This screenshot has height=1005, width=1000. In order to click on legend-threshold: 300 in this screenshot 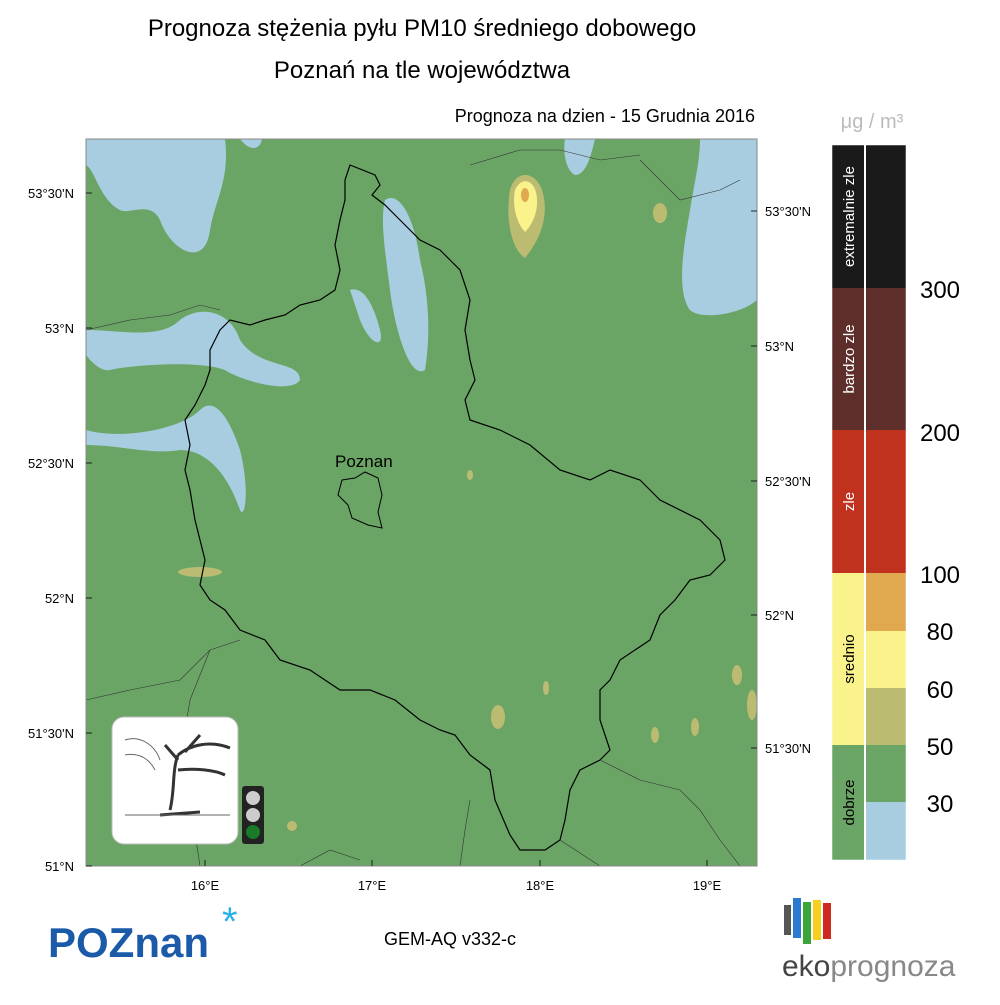, I will do `click(940, 290)`.